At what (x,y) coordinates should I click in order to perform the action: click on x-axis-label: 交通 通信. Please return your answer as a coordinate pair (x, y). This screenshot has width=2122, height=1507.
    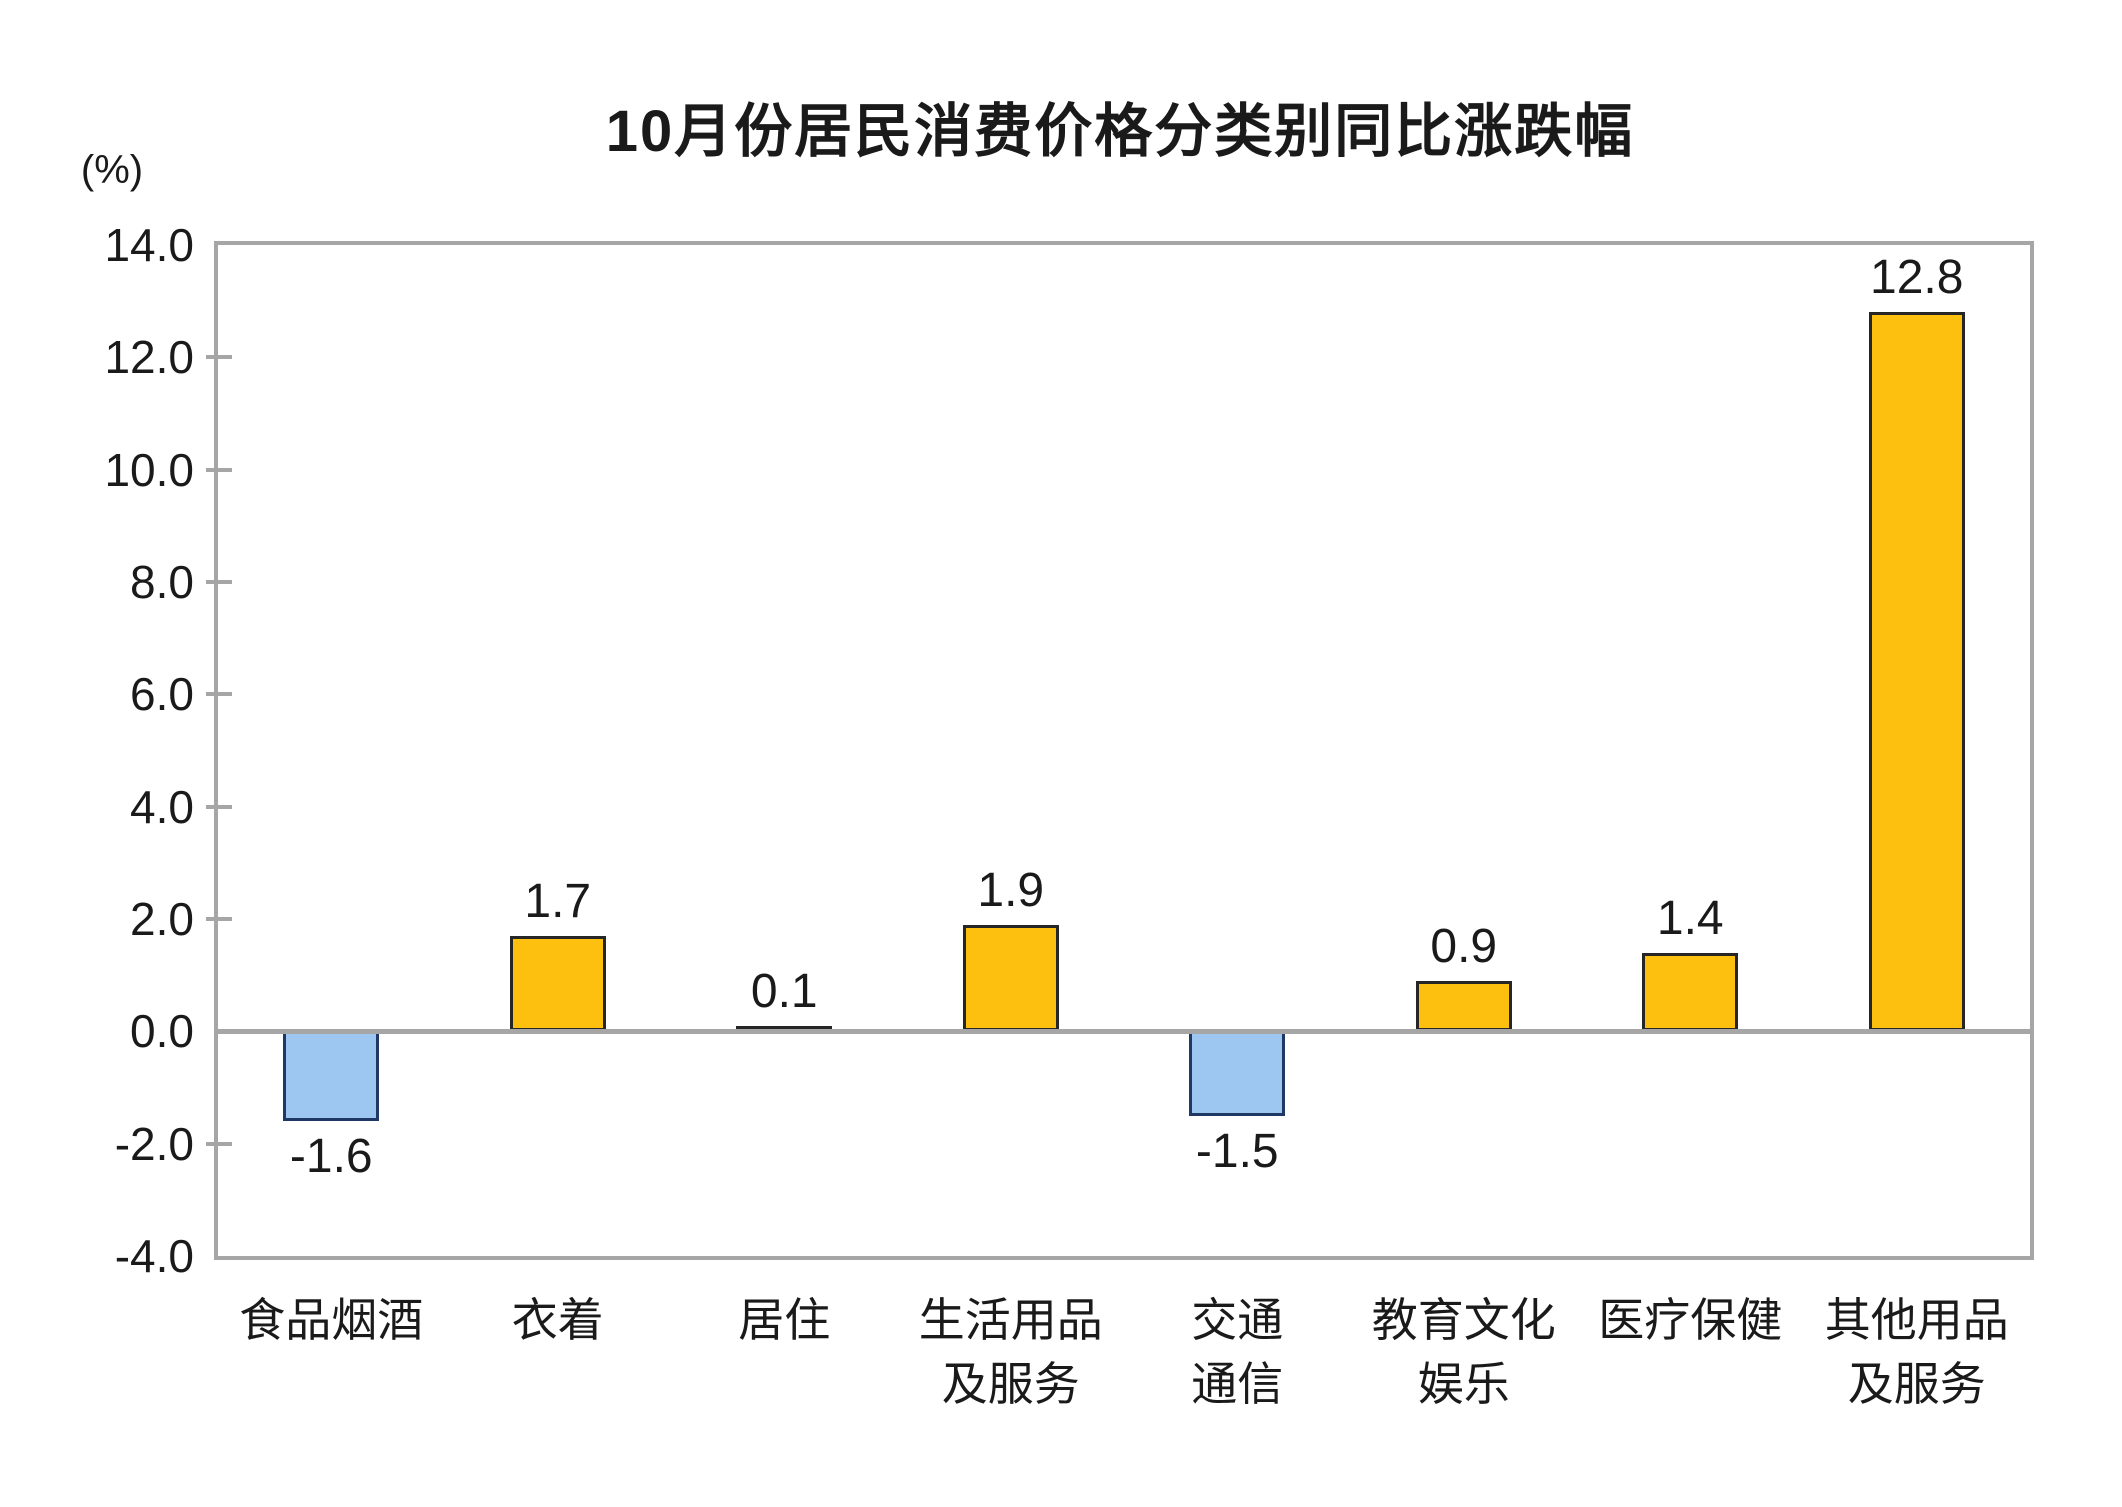
    Looking at the image, I should click on (1237, 1352).